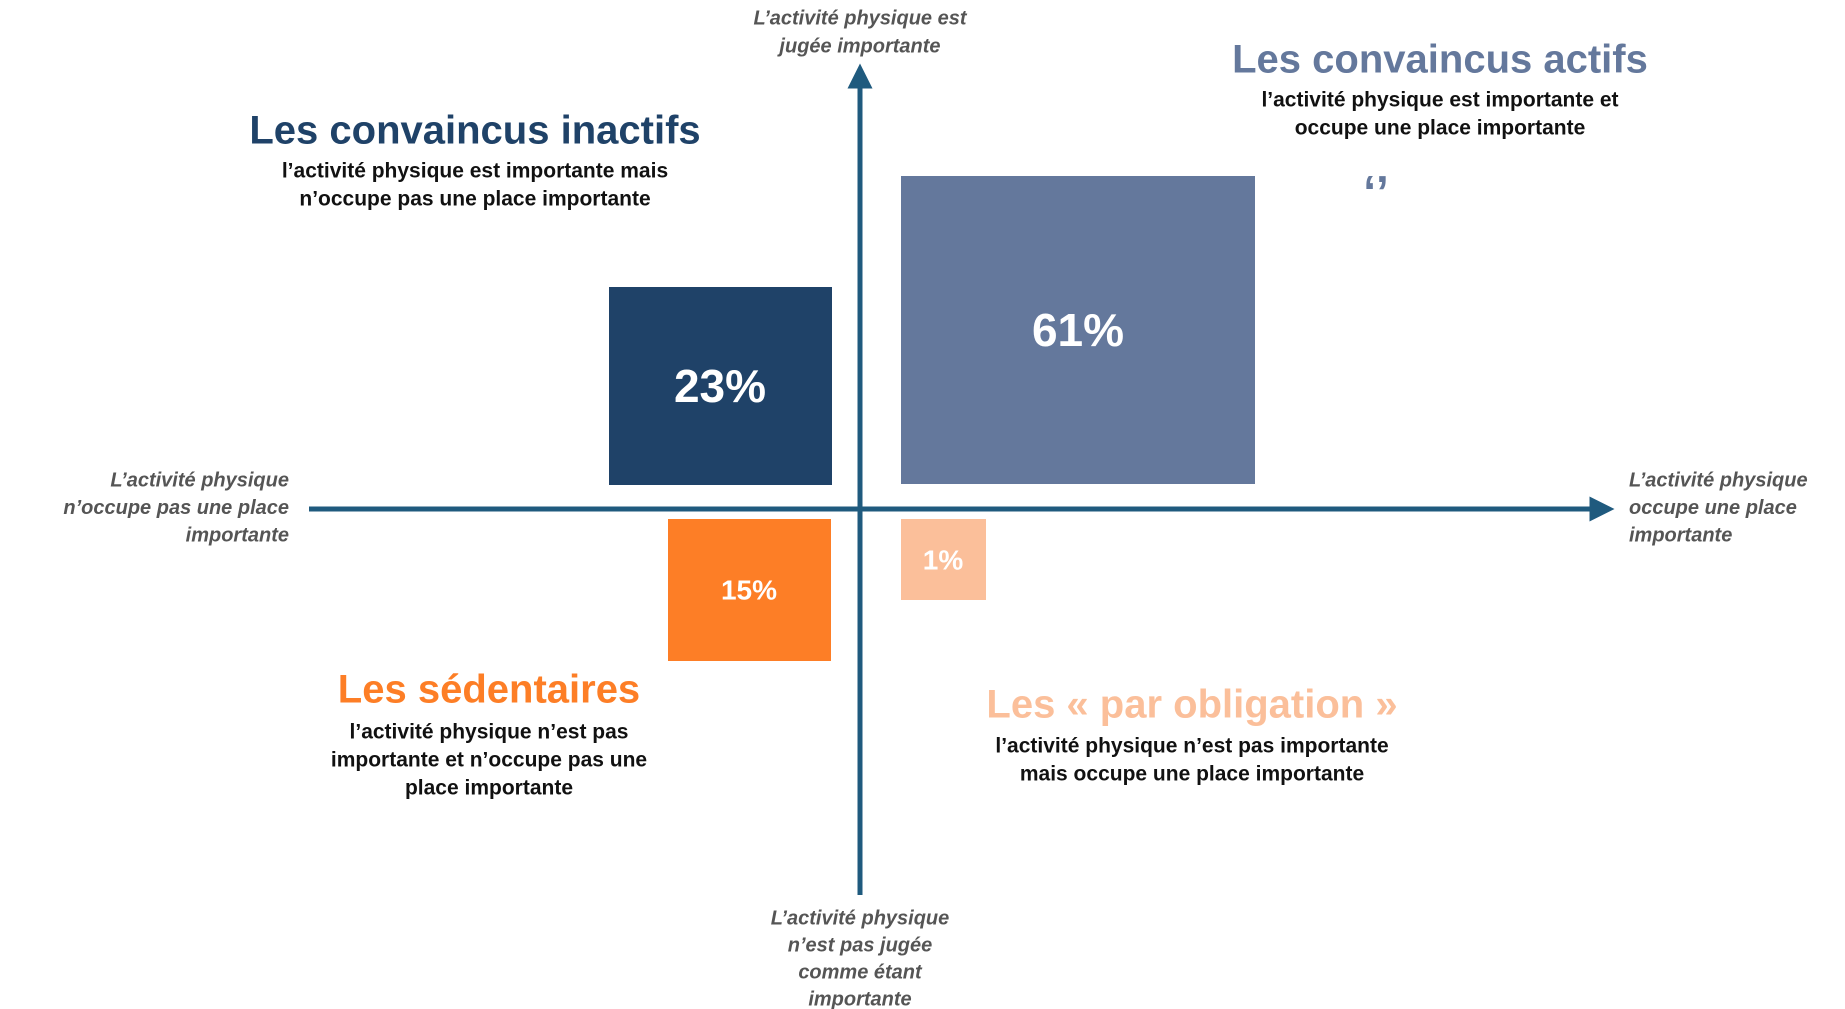 The image size is (1845, 1009). Describe the element at coordinates (860, 18) in the screenshot. I see `axis-label: L’activité physique est` at that location.